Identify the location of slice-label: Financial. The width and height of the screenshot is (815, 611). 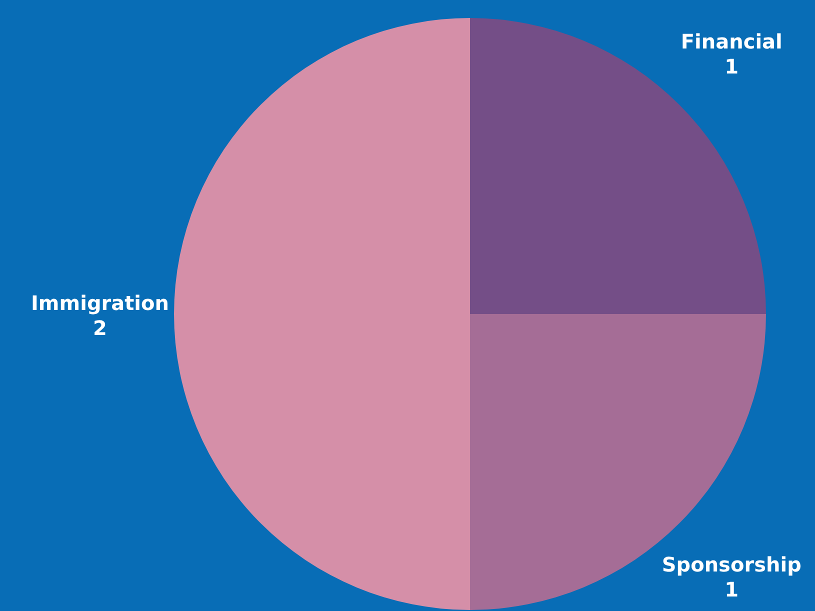
(731, 41).